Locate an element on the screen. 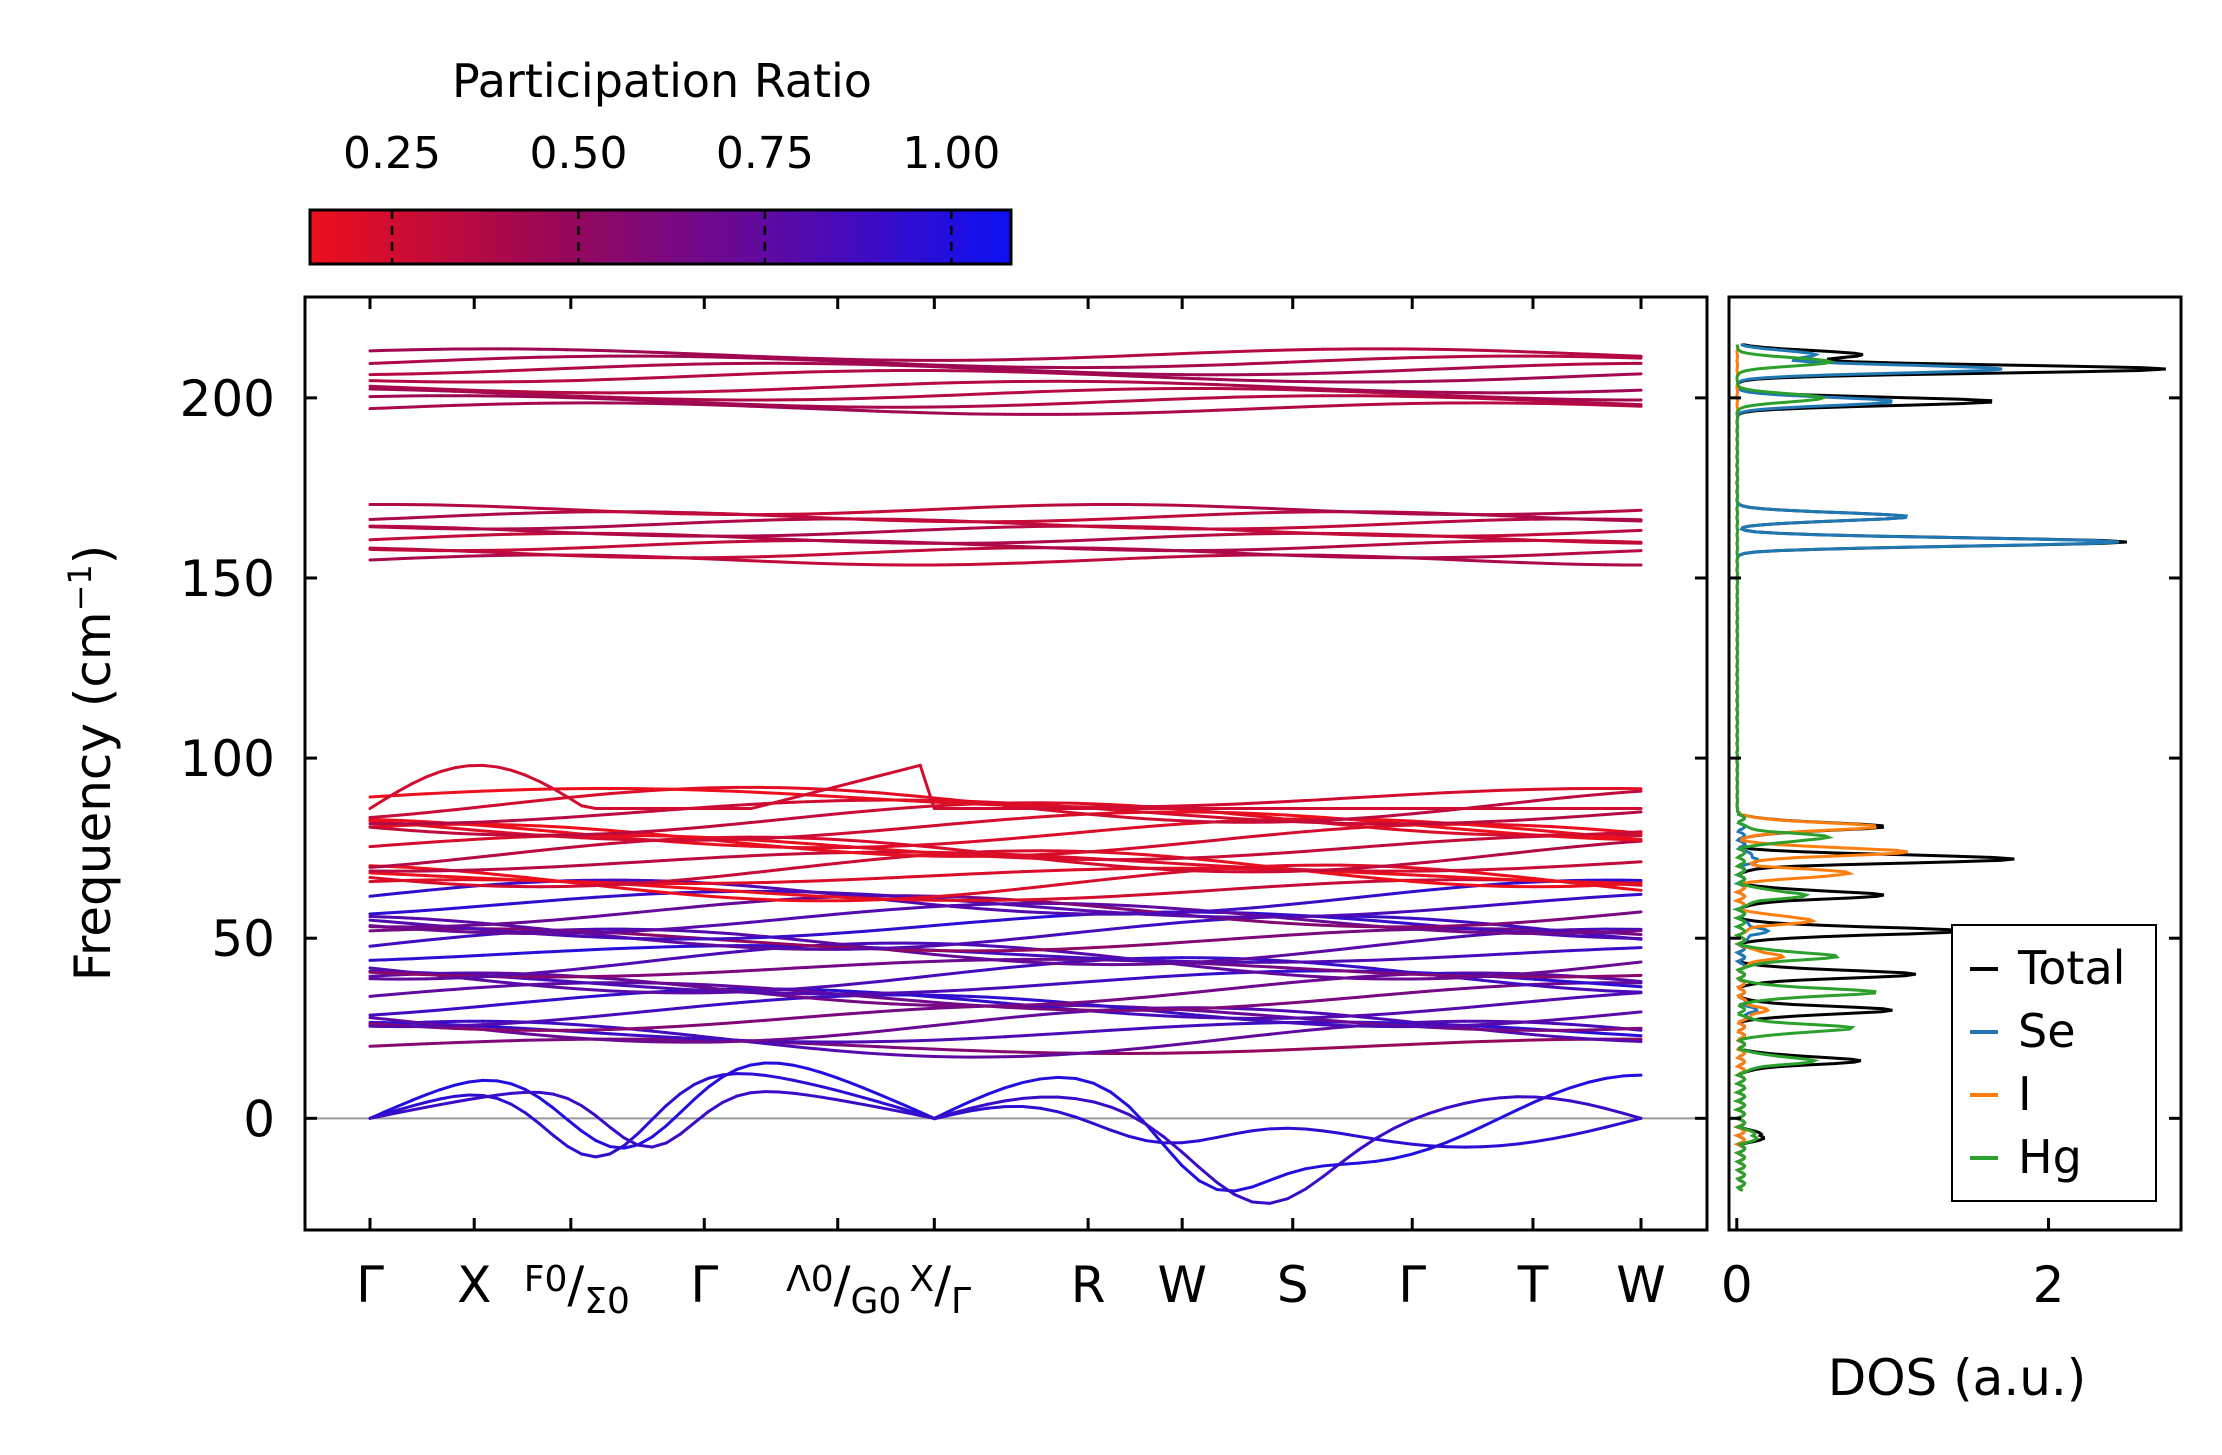  k-point-label: X/Γ is located at coordinates (941, 1289).